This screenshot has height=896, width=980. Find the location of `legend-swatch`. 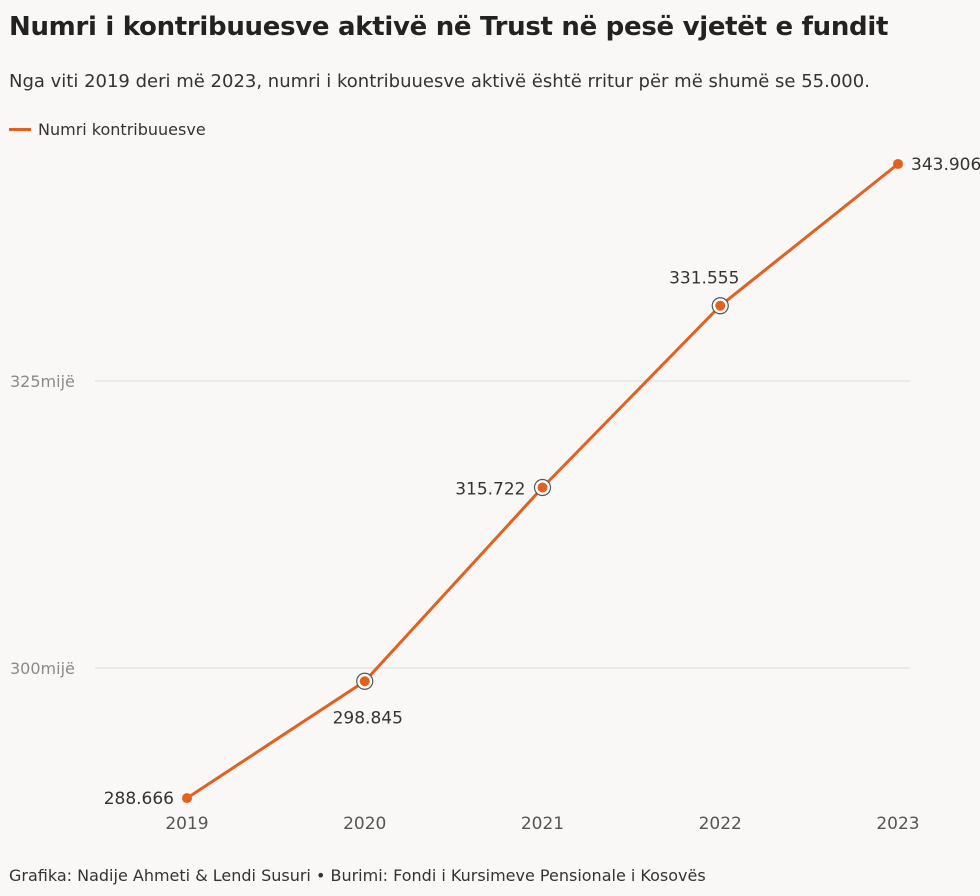

legend-swatch is located at coordinates (20, 129).